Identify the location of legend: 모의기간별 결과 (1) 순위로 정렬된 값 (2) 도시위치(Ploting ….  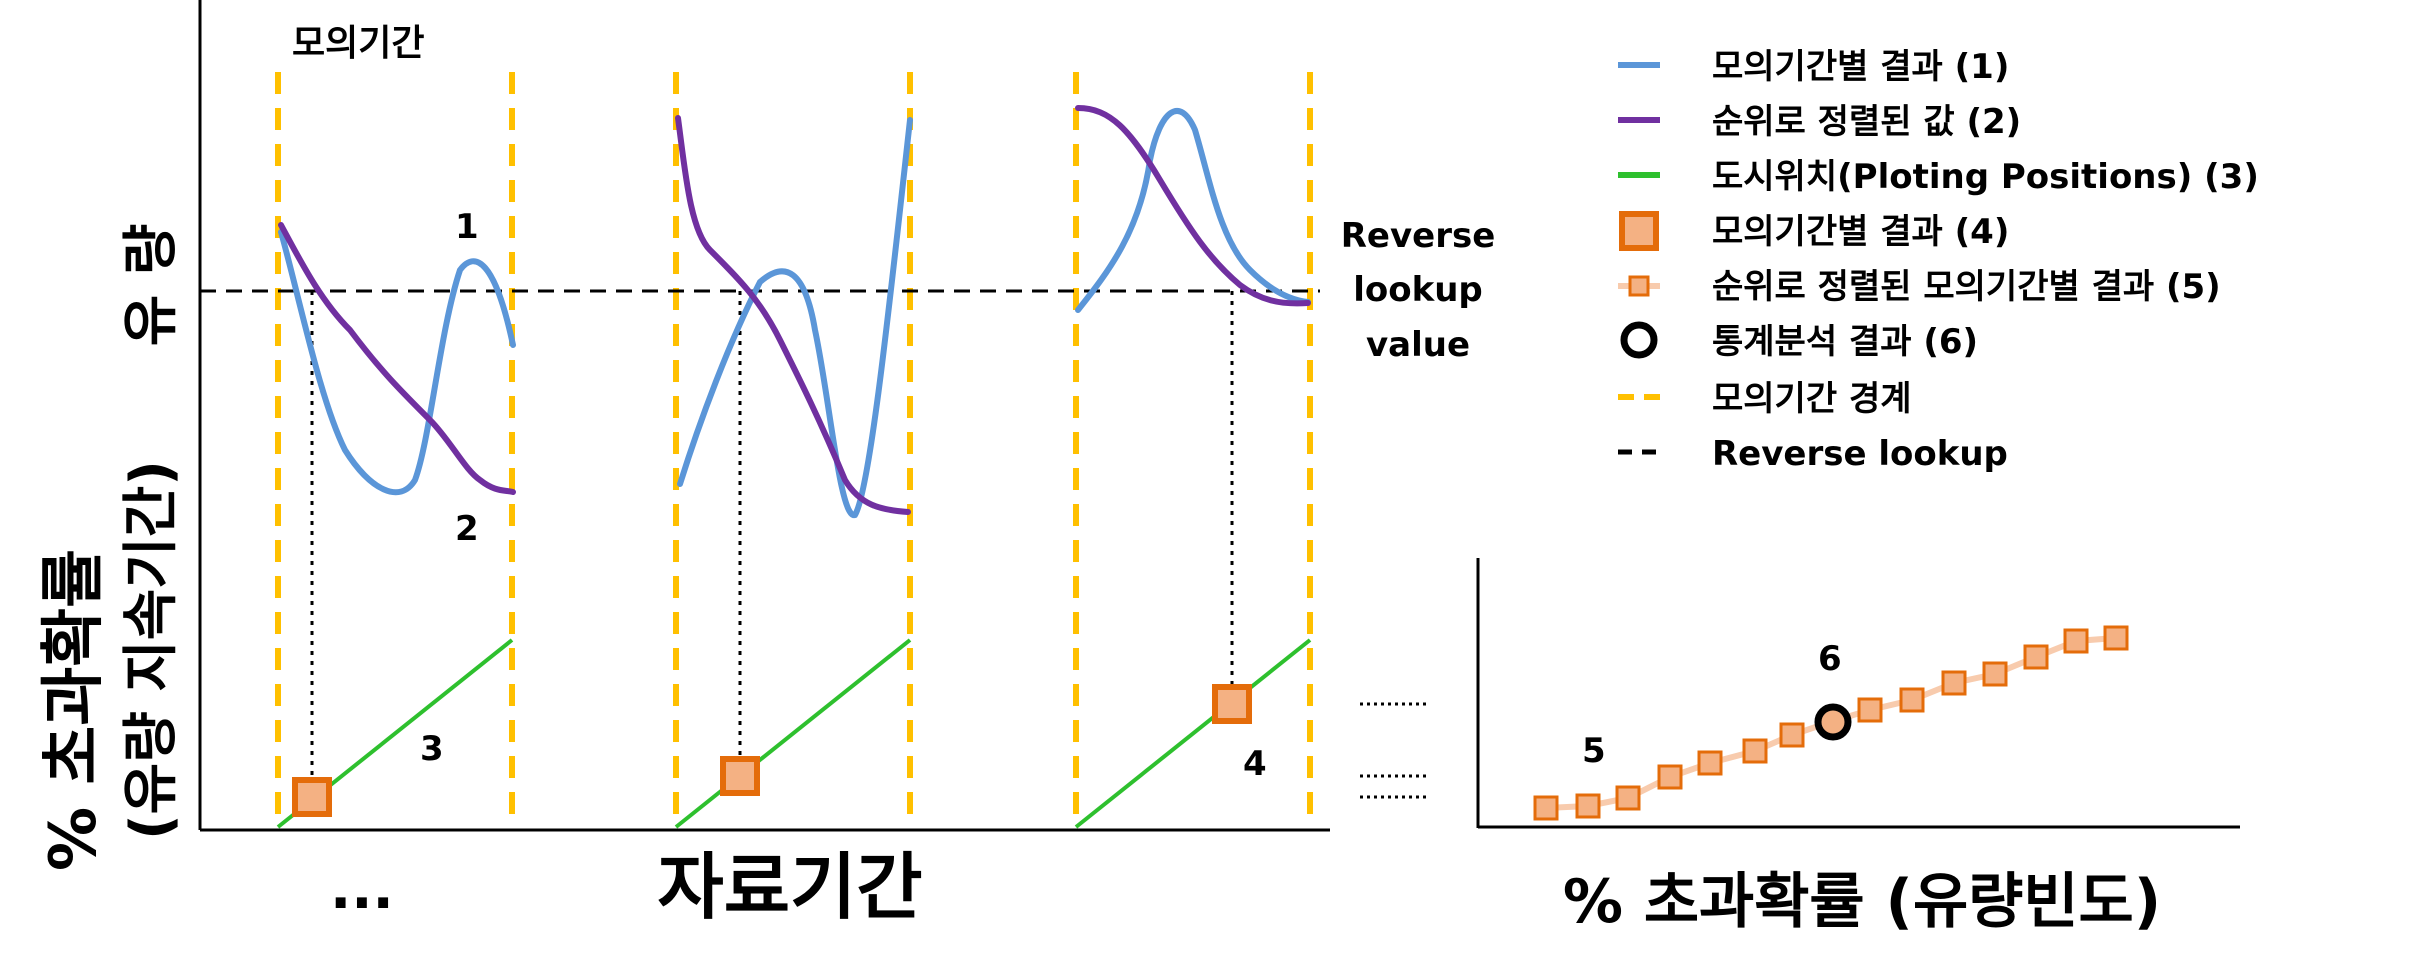
(1938, 260).